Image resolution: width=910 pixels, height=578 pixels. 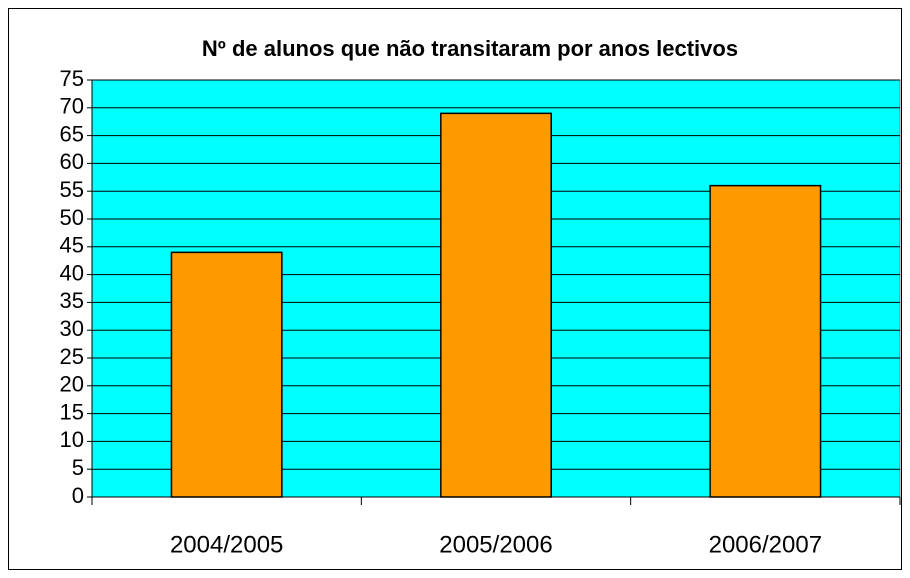 What do you see at coordinates (78, 467) in the screenshot?
I see `y-tick-label: 5` at bounding box center [78, 467].